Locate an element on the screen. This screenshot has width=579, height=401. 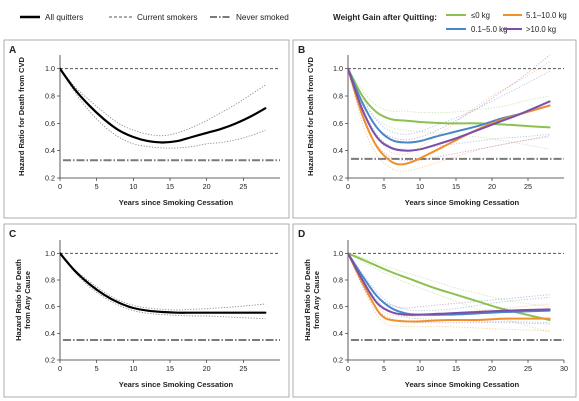
panel-b-x-tick-label: 20 is located at coordinates (492, 186).